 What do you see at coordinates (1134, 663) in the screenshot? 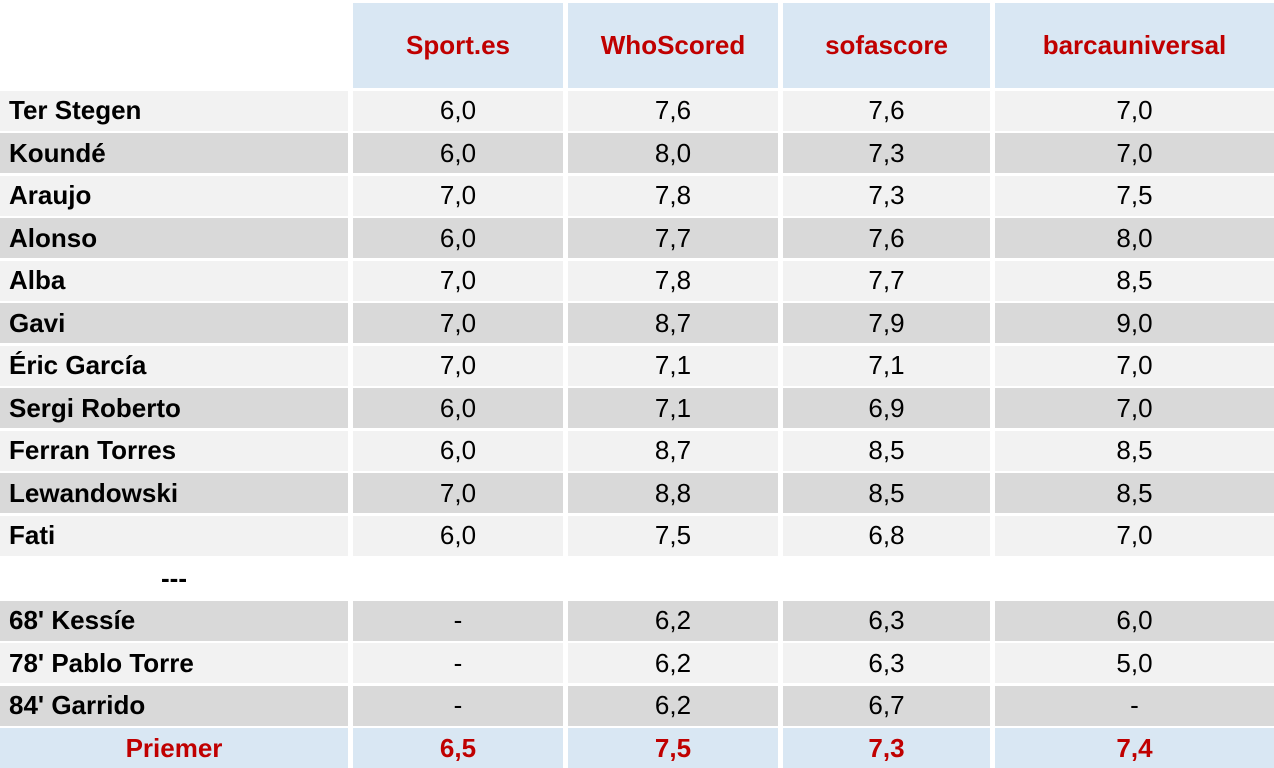
I see `rating-cell-barcauniversal: 5,0` at bounding box center [1134, 663].